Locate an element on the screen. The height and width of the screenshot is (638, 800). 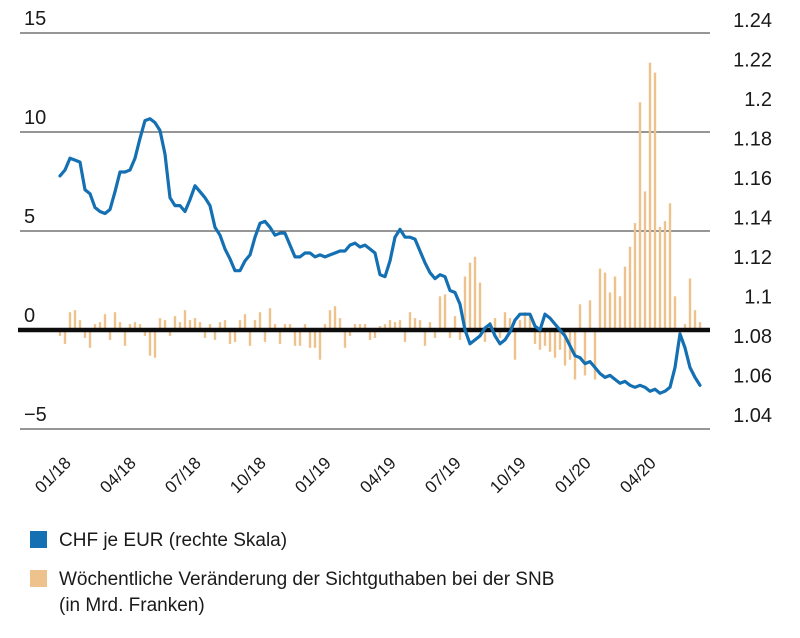
x-axis-tick-label: 10/18 is located at coordinates (248, 475).